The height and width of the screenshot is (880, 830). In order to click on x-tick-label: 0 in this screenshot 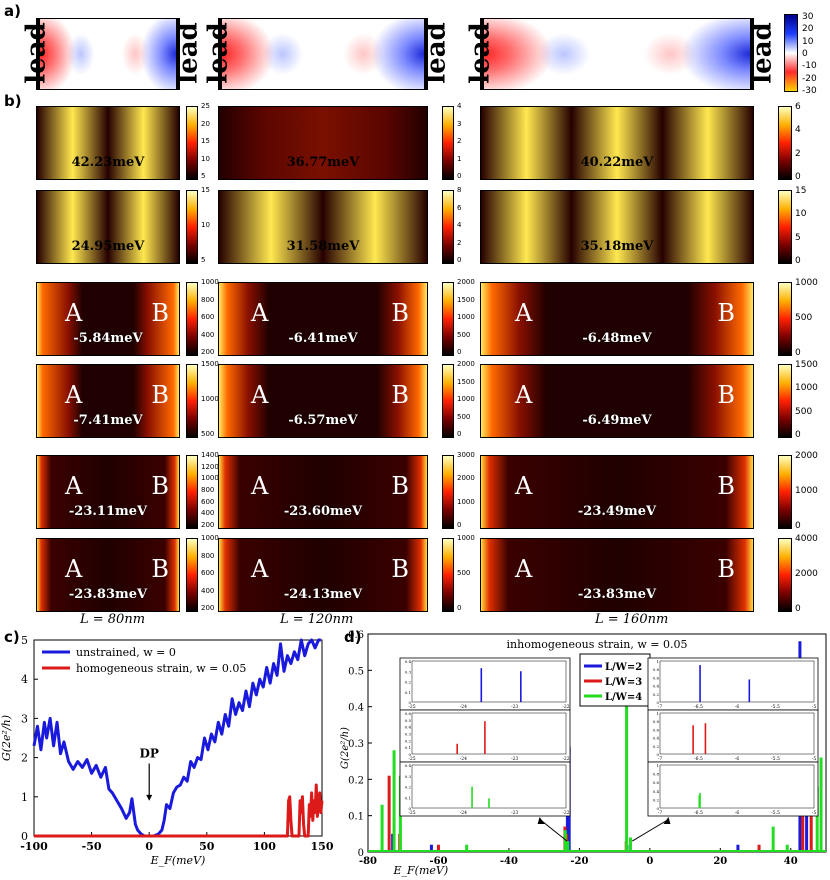, I will do `click(149, 846)`.